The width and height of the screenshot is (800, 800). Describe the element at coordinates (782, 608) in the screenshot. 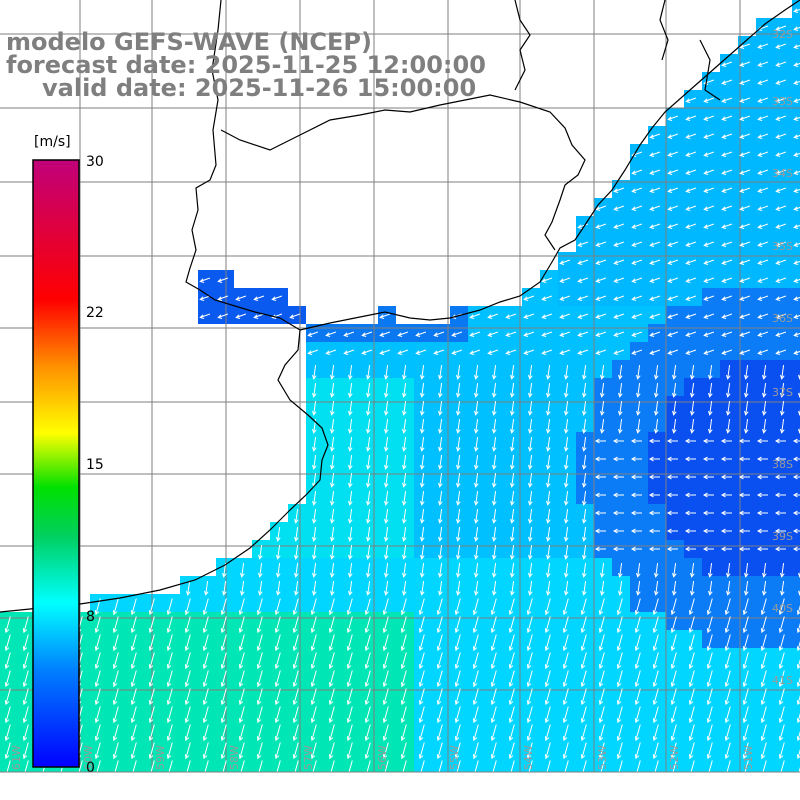

I see `lat-label-40s: 40S` at that location.